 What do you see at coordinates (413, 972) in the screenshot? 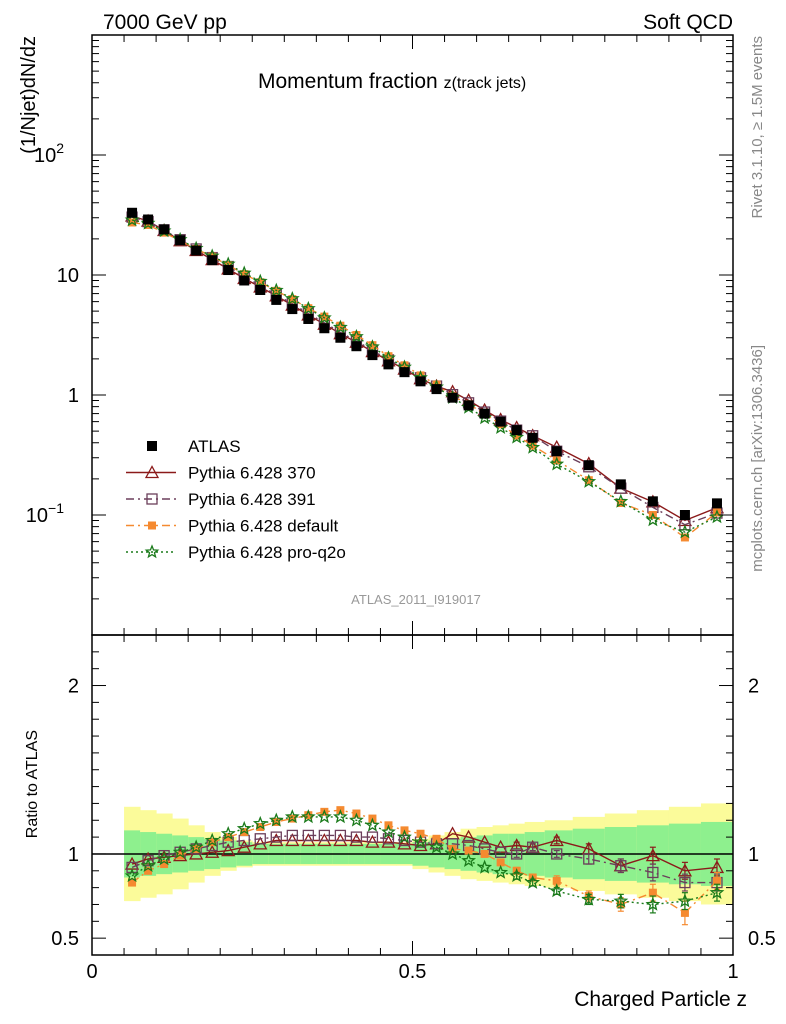
I see `x-tick-label: 0.5` at bounding box center [413, 972].